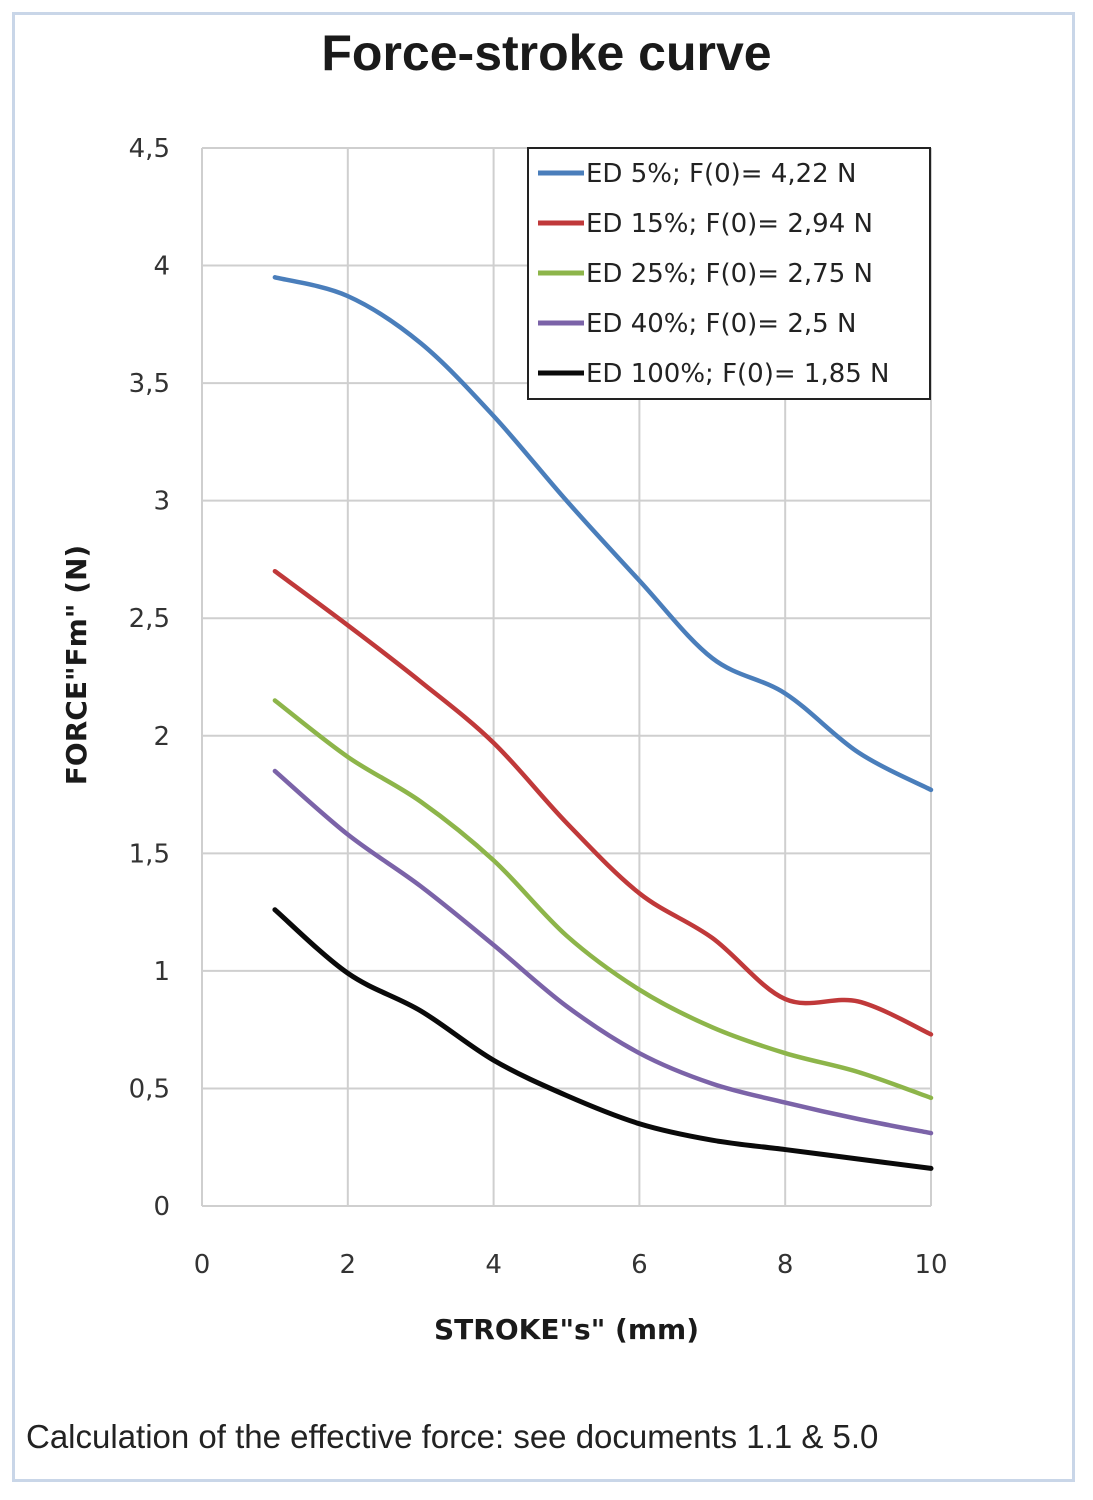  What do you see at coordinates (348, 1265) in the screenshot?
I see `x-tick-label: 2` at bounding box center [348, 1265].